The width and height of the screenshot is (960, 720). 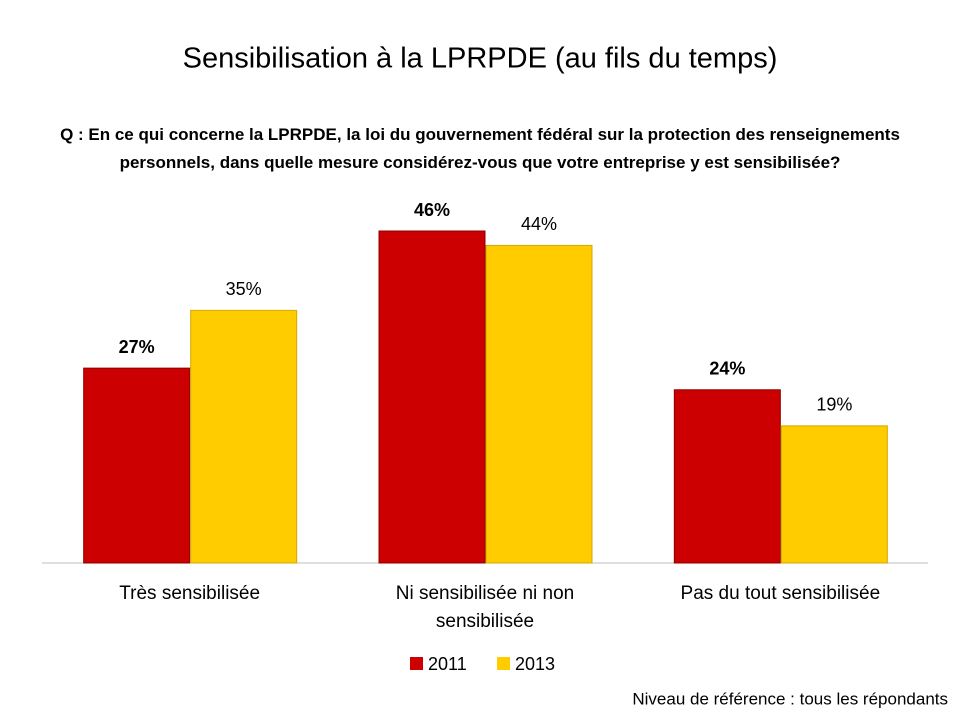 What do you see at coordinates (447, 664) in the screenshot?
I see `legend-label: 2011` at bounding box center [447, 664].